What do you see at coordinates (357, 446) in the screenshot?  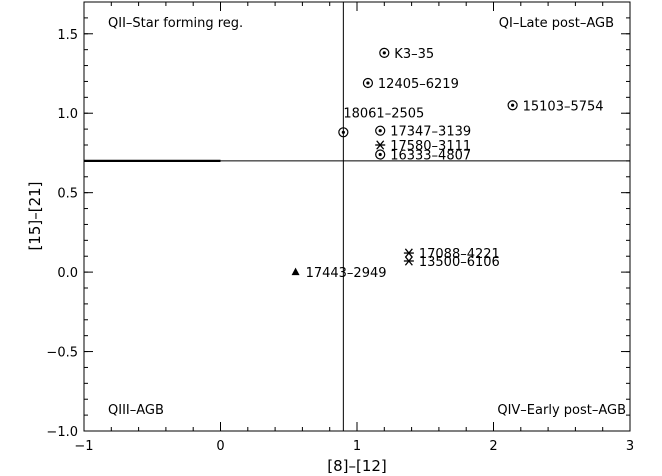 I see `x-tick-label: 1` at bounding box center [357, 446].